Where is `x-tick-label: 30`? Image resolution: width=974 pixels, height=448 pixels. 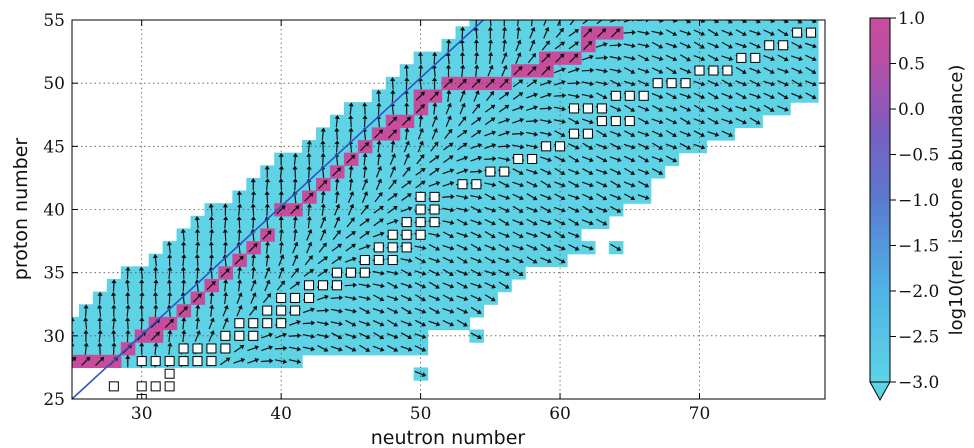 x-tick-label: 30 is located at coordinates (142, 414).